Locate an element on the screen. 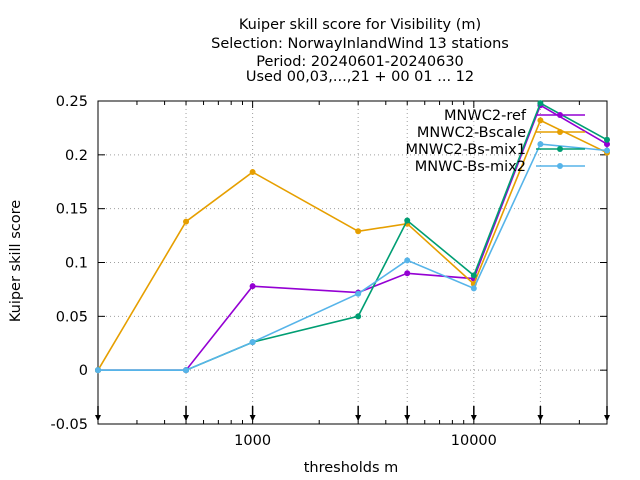 Image resolution: width=640 pixels, height=480 pixels. y-tick-label: 0.25 is located at coordinates (72, 102).